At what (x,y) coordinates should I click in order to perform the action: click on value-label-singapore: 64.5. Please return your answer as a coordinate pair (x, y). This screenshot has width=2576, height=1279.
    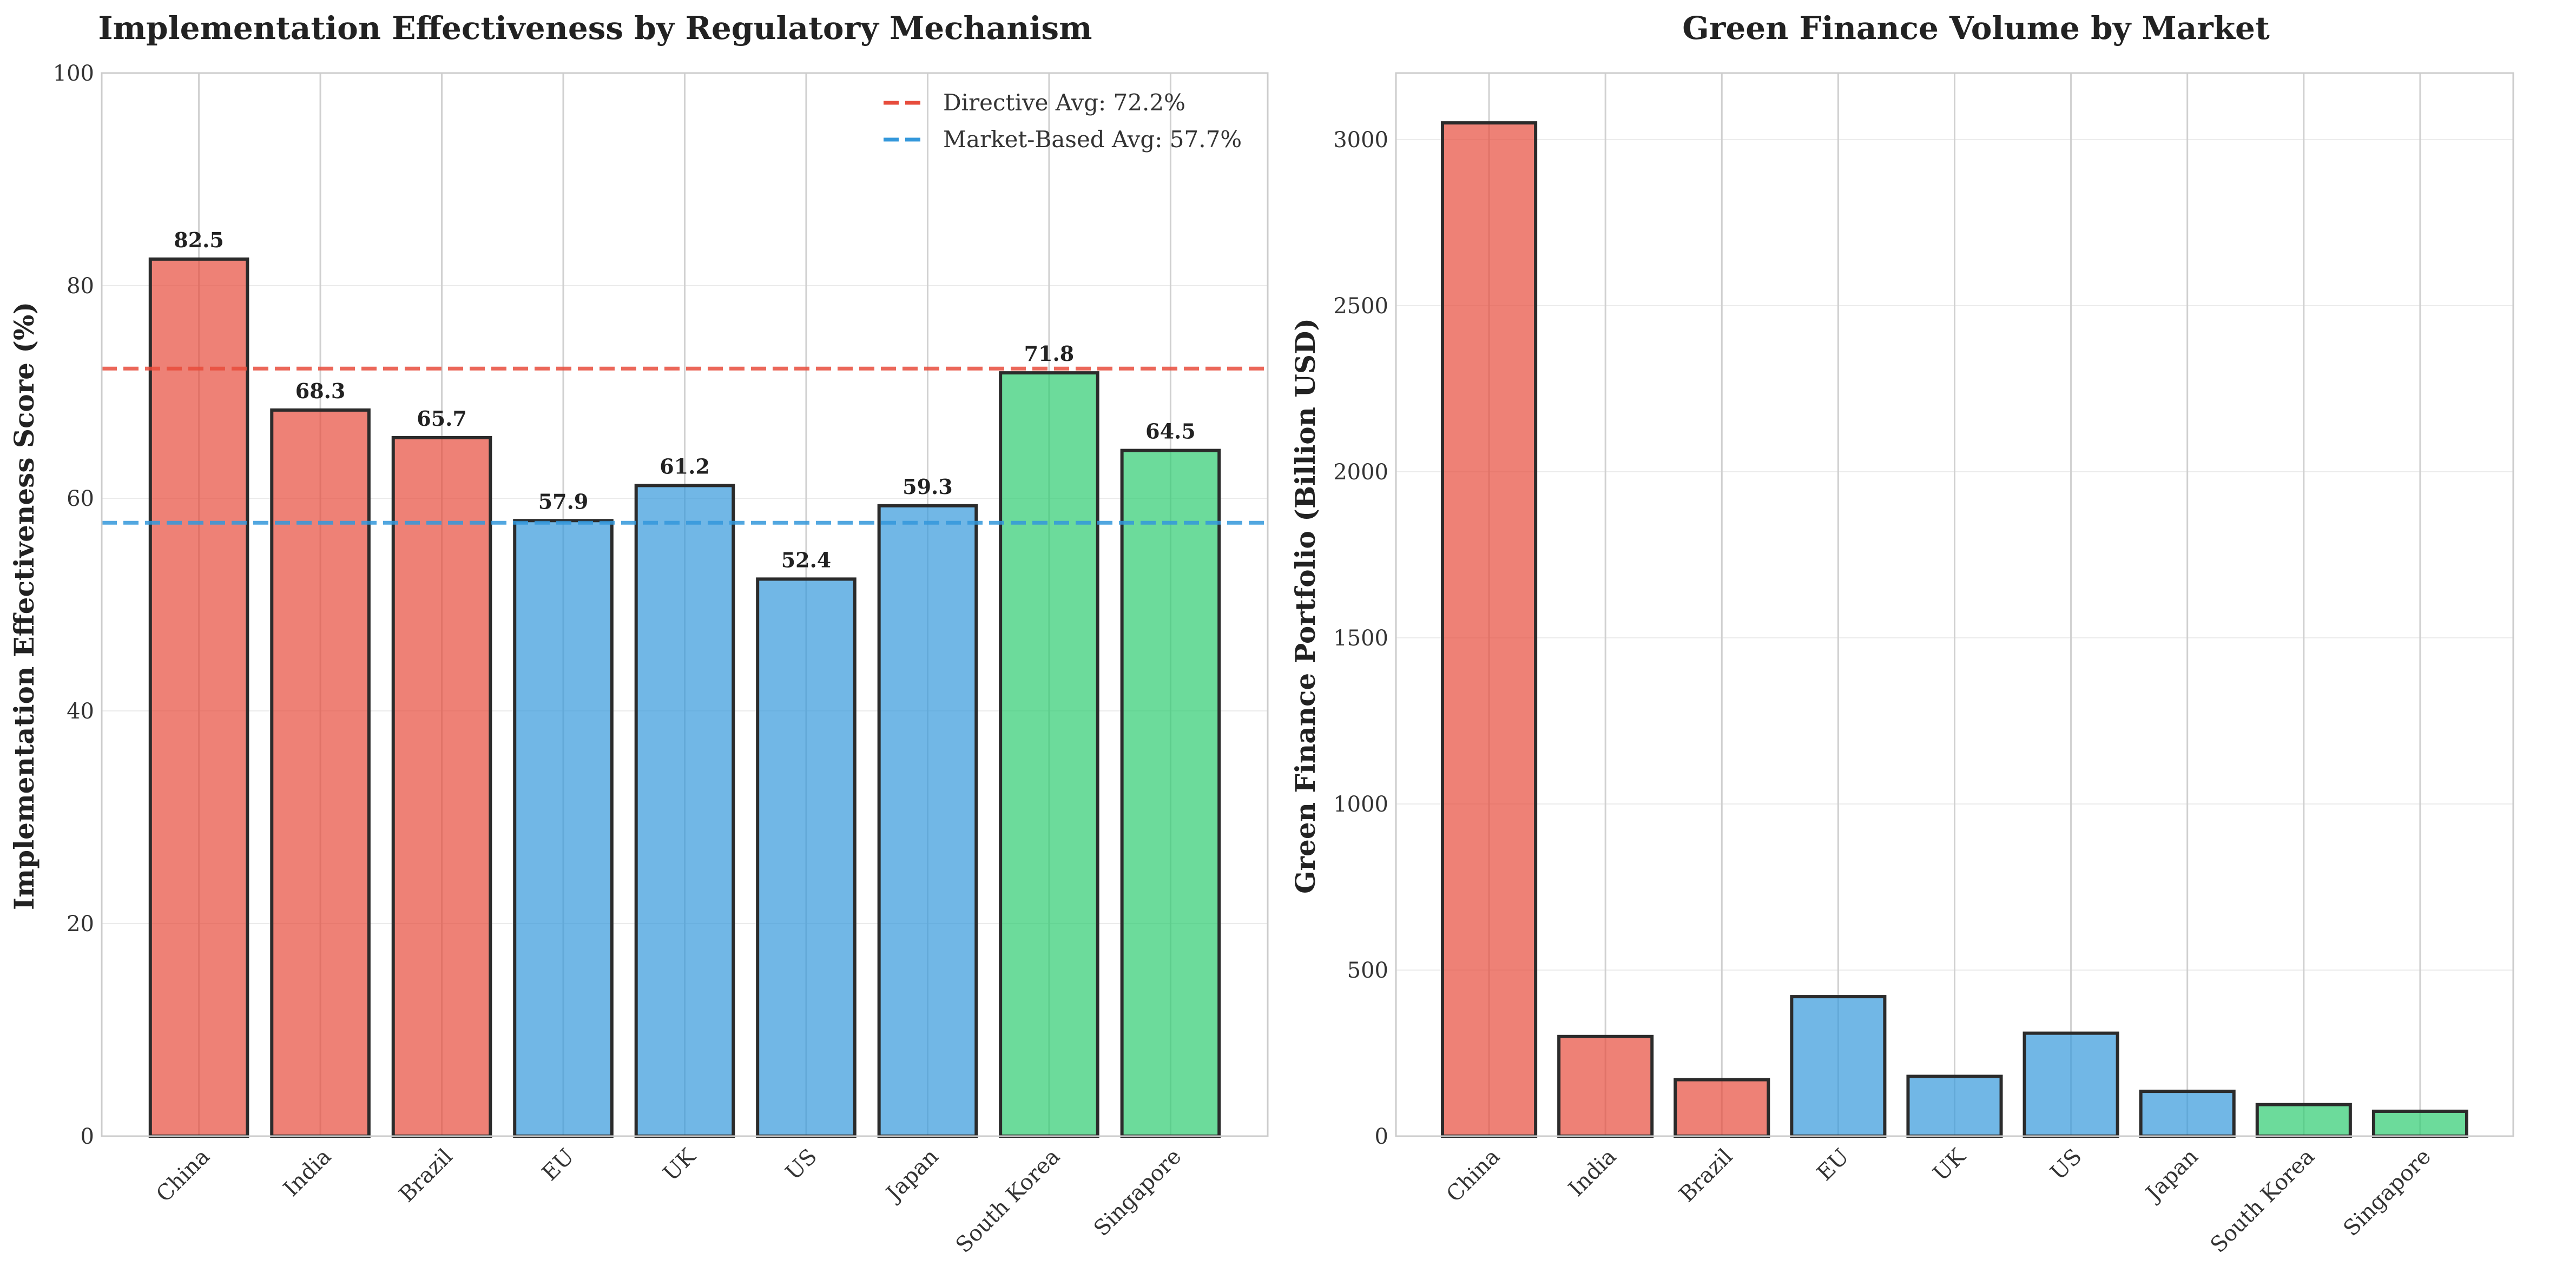
    Looking at the image, I should click on (1170, 431).